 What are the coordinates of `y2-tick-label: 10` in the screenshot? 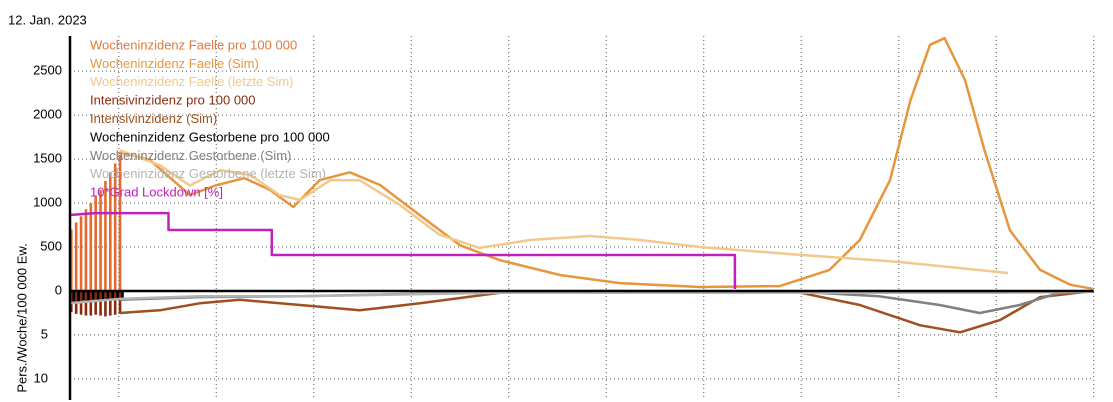 It's located at (41, 377).